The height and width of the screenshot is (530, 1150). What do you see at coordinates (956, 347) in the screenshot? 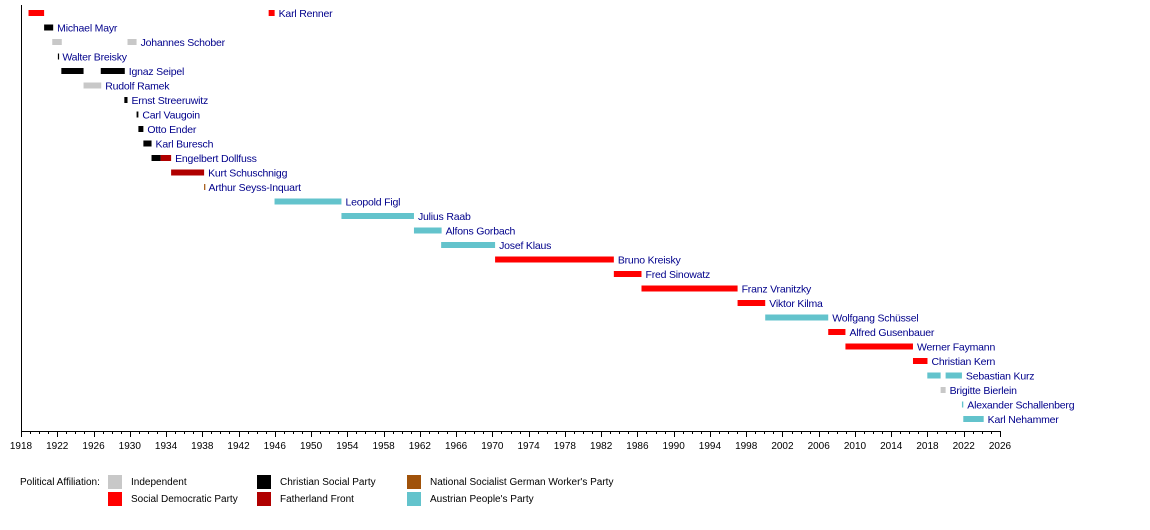
I see `bar-label: Werner Faymann` at bounding box center [956, 347].